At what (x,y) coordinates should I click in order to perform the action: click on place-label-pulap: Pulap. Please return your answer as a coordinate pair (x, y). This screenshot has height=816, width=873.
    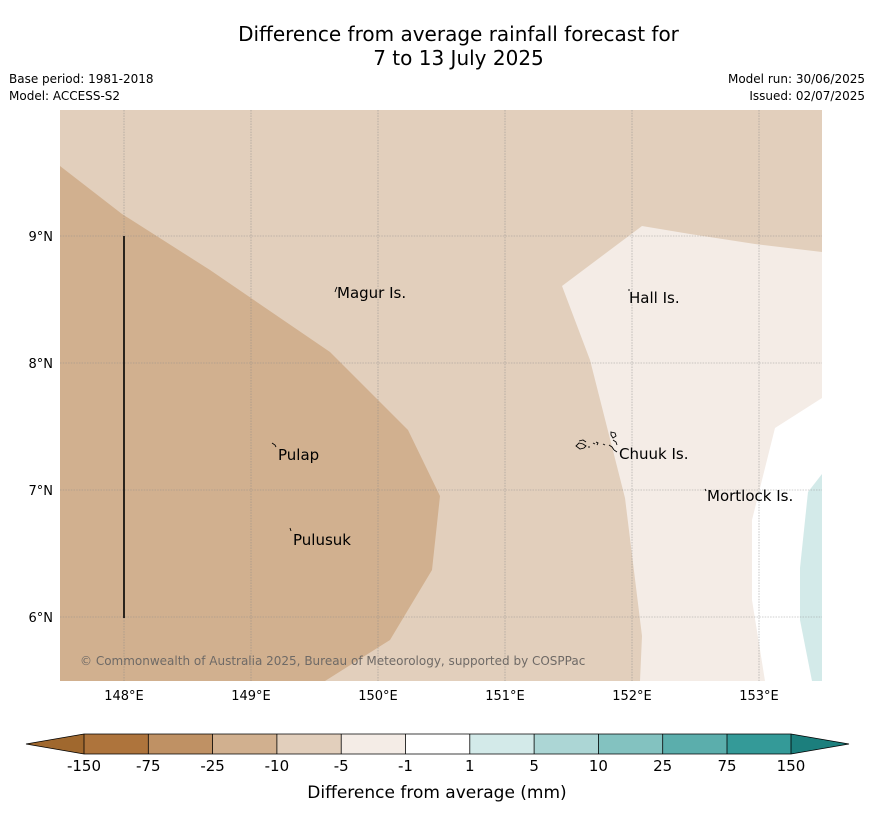
    Looking at the image, I should click on (298, 455).